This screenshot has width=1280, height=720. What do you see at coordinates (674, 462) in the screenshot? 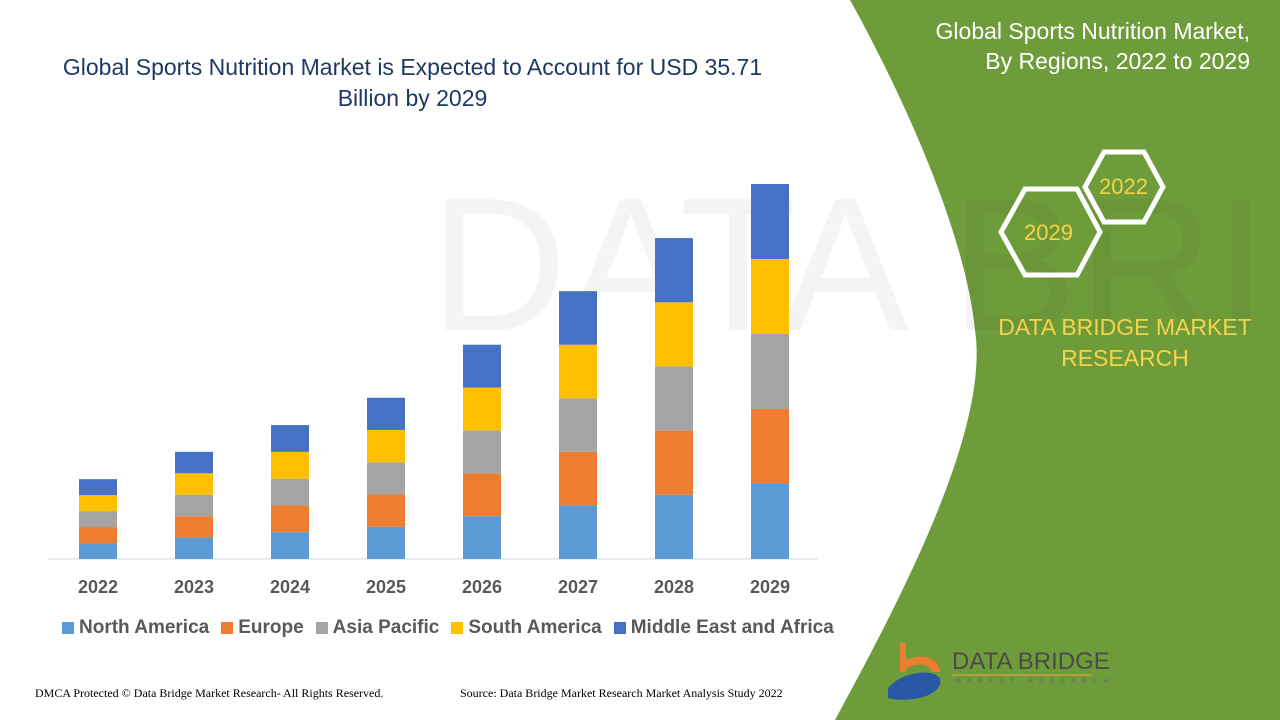
I see `bar-segment-europe-2028` at bounding box center [674, 462].